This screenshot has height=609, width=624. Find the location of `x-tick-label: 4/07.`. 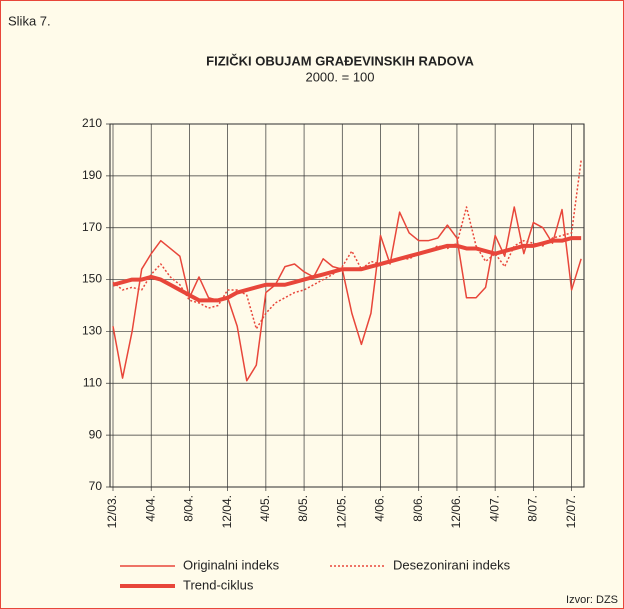

x-tick-label: 4/07. is located at coordinates (494, 508).